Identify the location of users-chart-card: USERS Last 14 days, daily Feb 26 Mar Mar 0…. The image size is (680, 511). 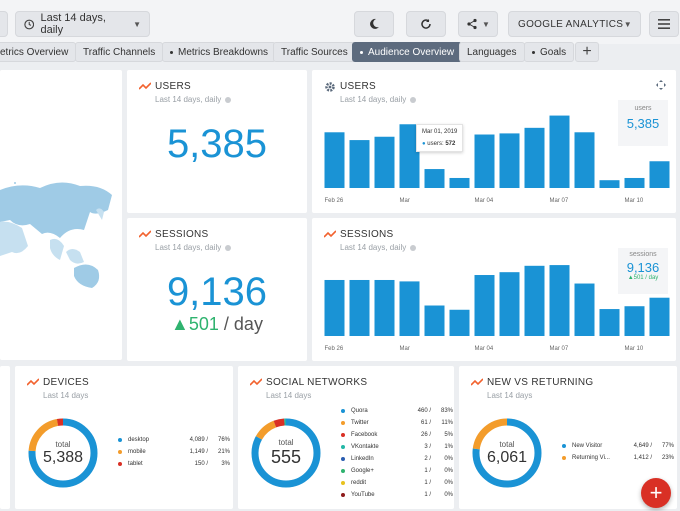
(494, 141).